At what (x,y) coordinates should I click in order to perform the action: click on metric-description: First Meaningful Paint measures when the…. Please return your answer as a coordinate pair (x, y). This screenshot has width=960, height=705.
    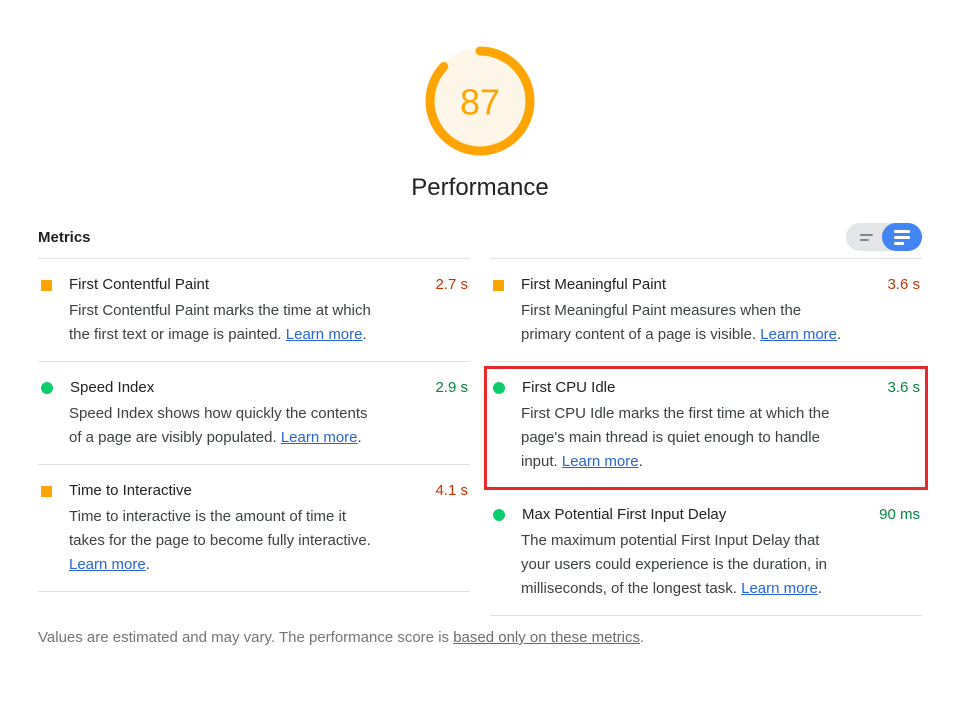
    Looking at the image, I should click on (685, 323).